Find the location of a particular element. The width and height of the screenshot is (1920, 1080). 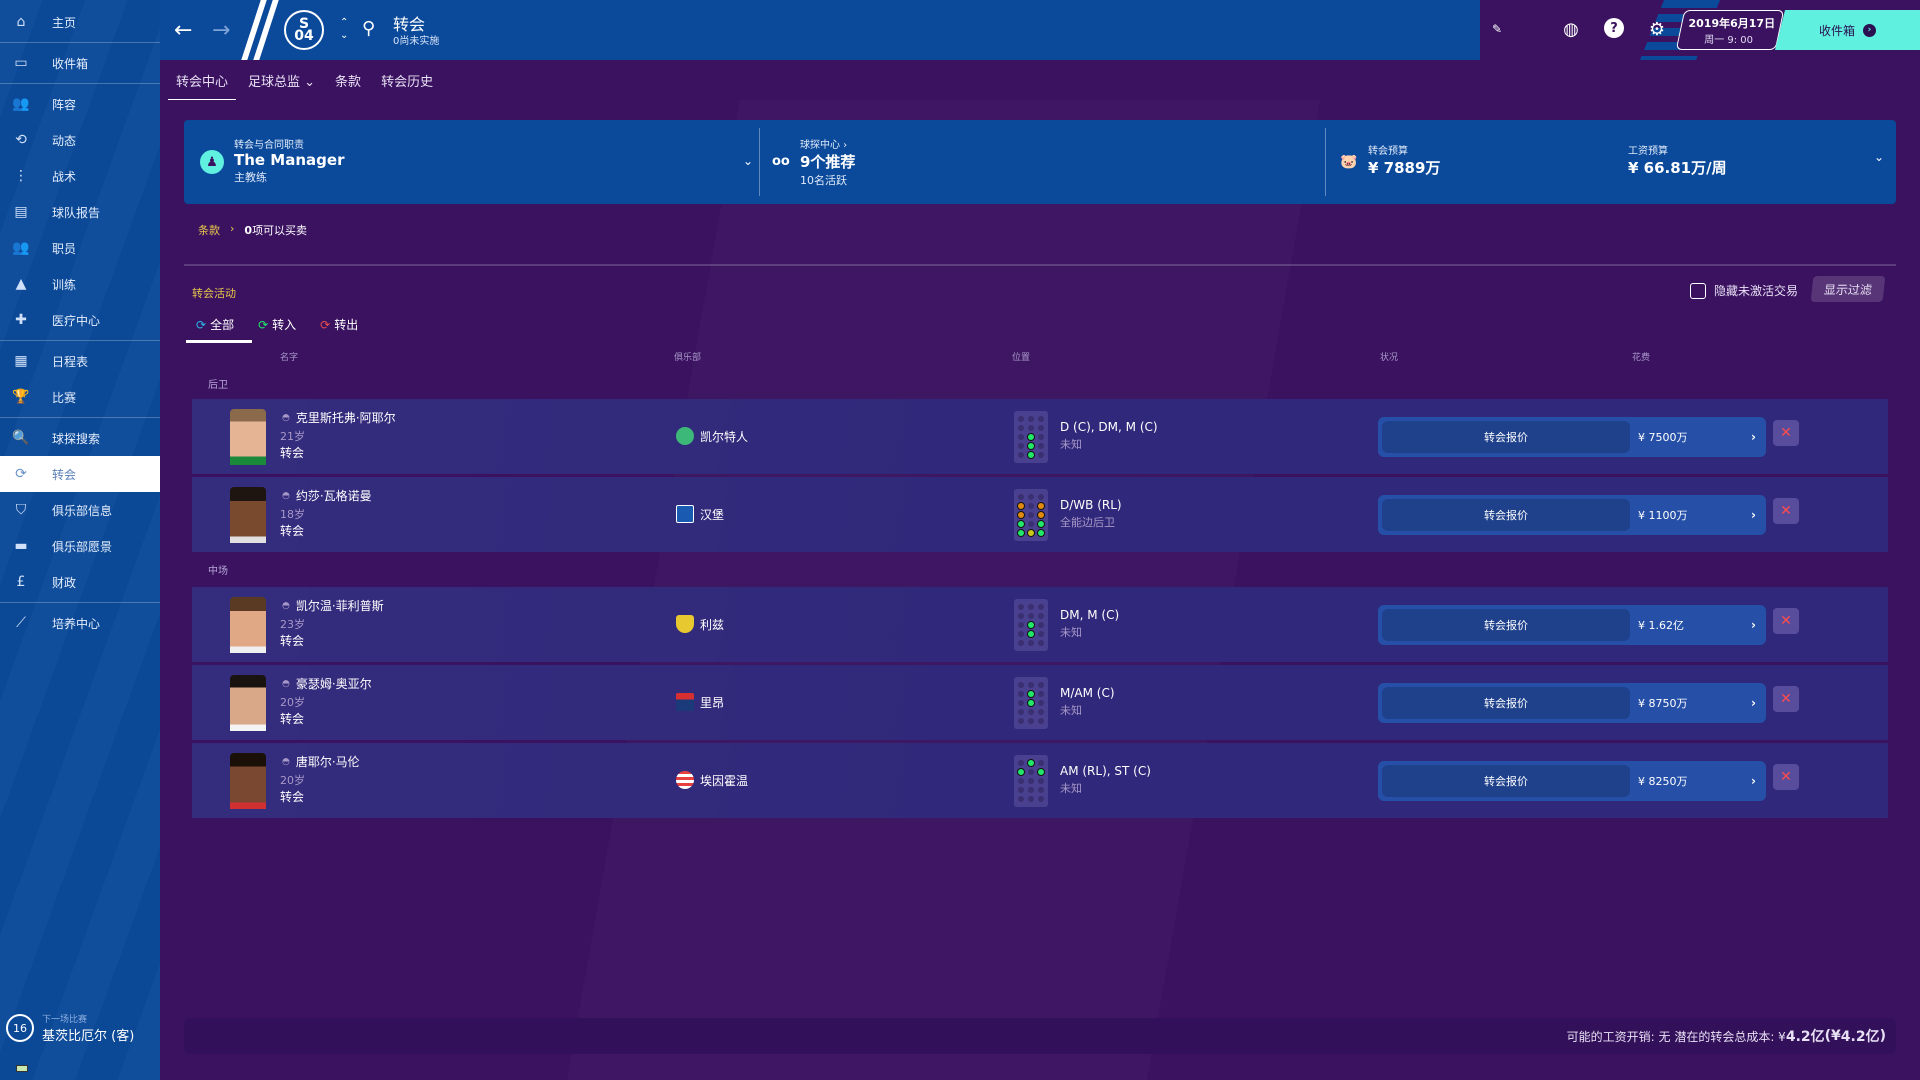

club-crest: S 04 is located at coordinates (304, 30).